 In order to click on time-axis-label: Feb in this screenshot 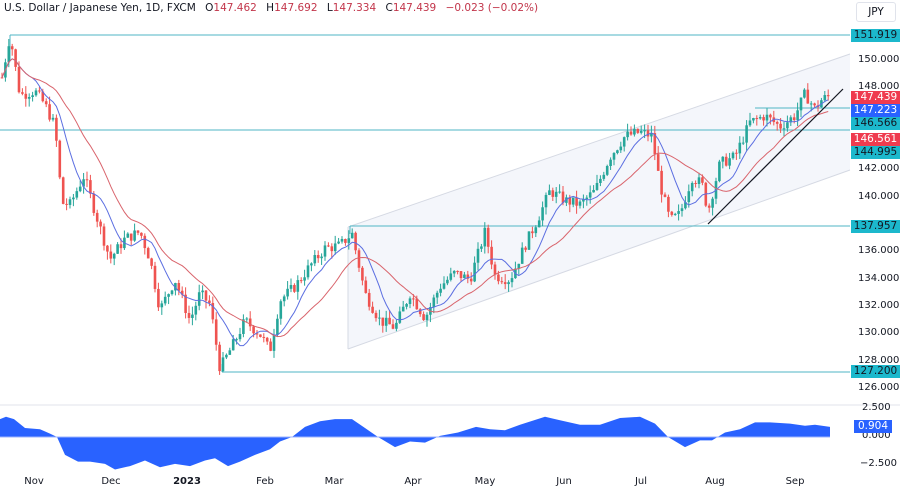, I will do `click(265, 481)`.